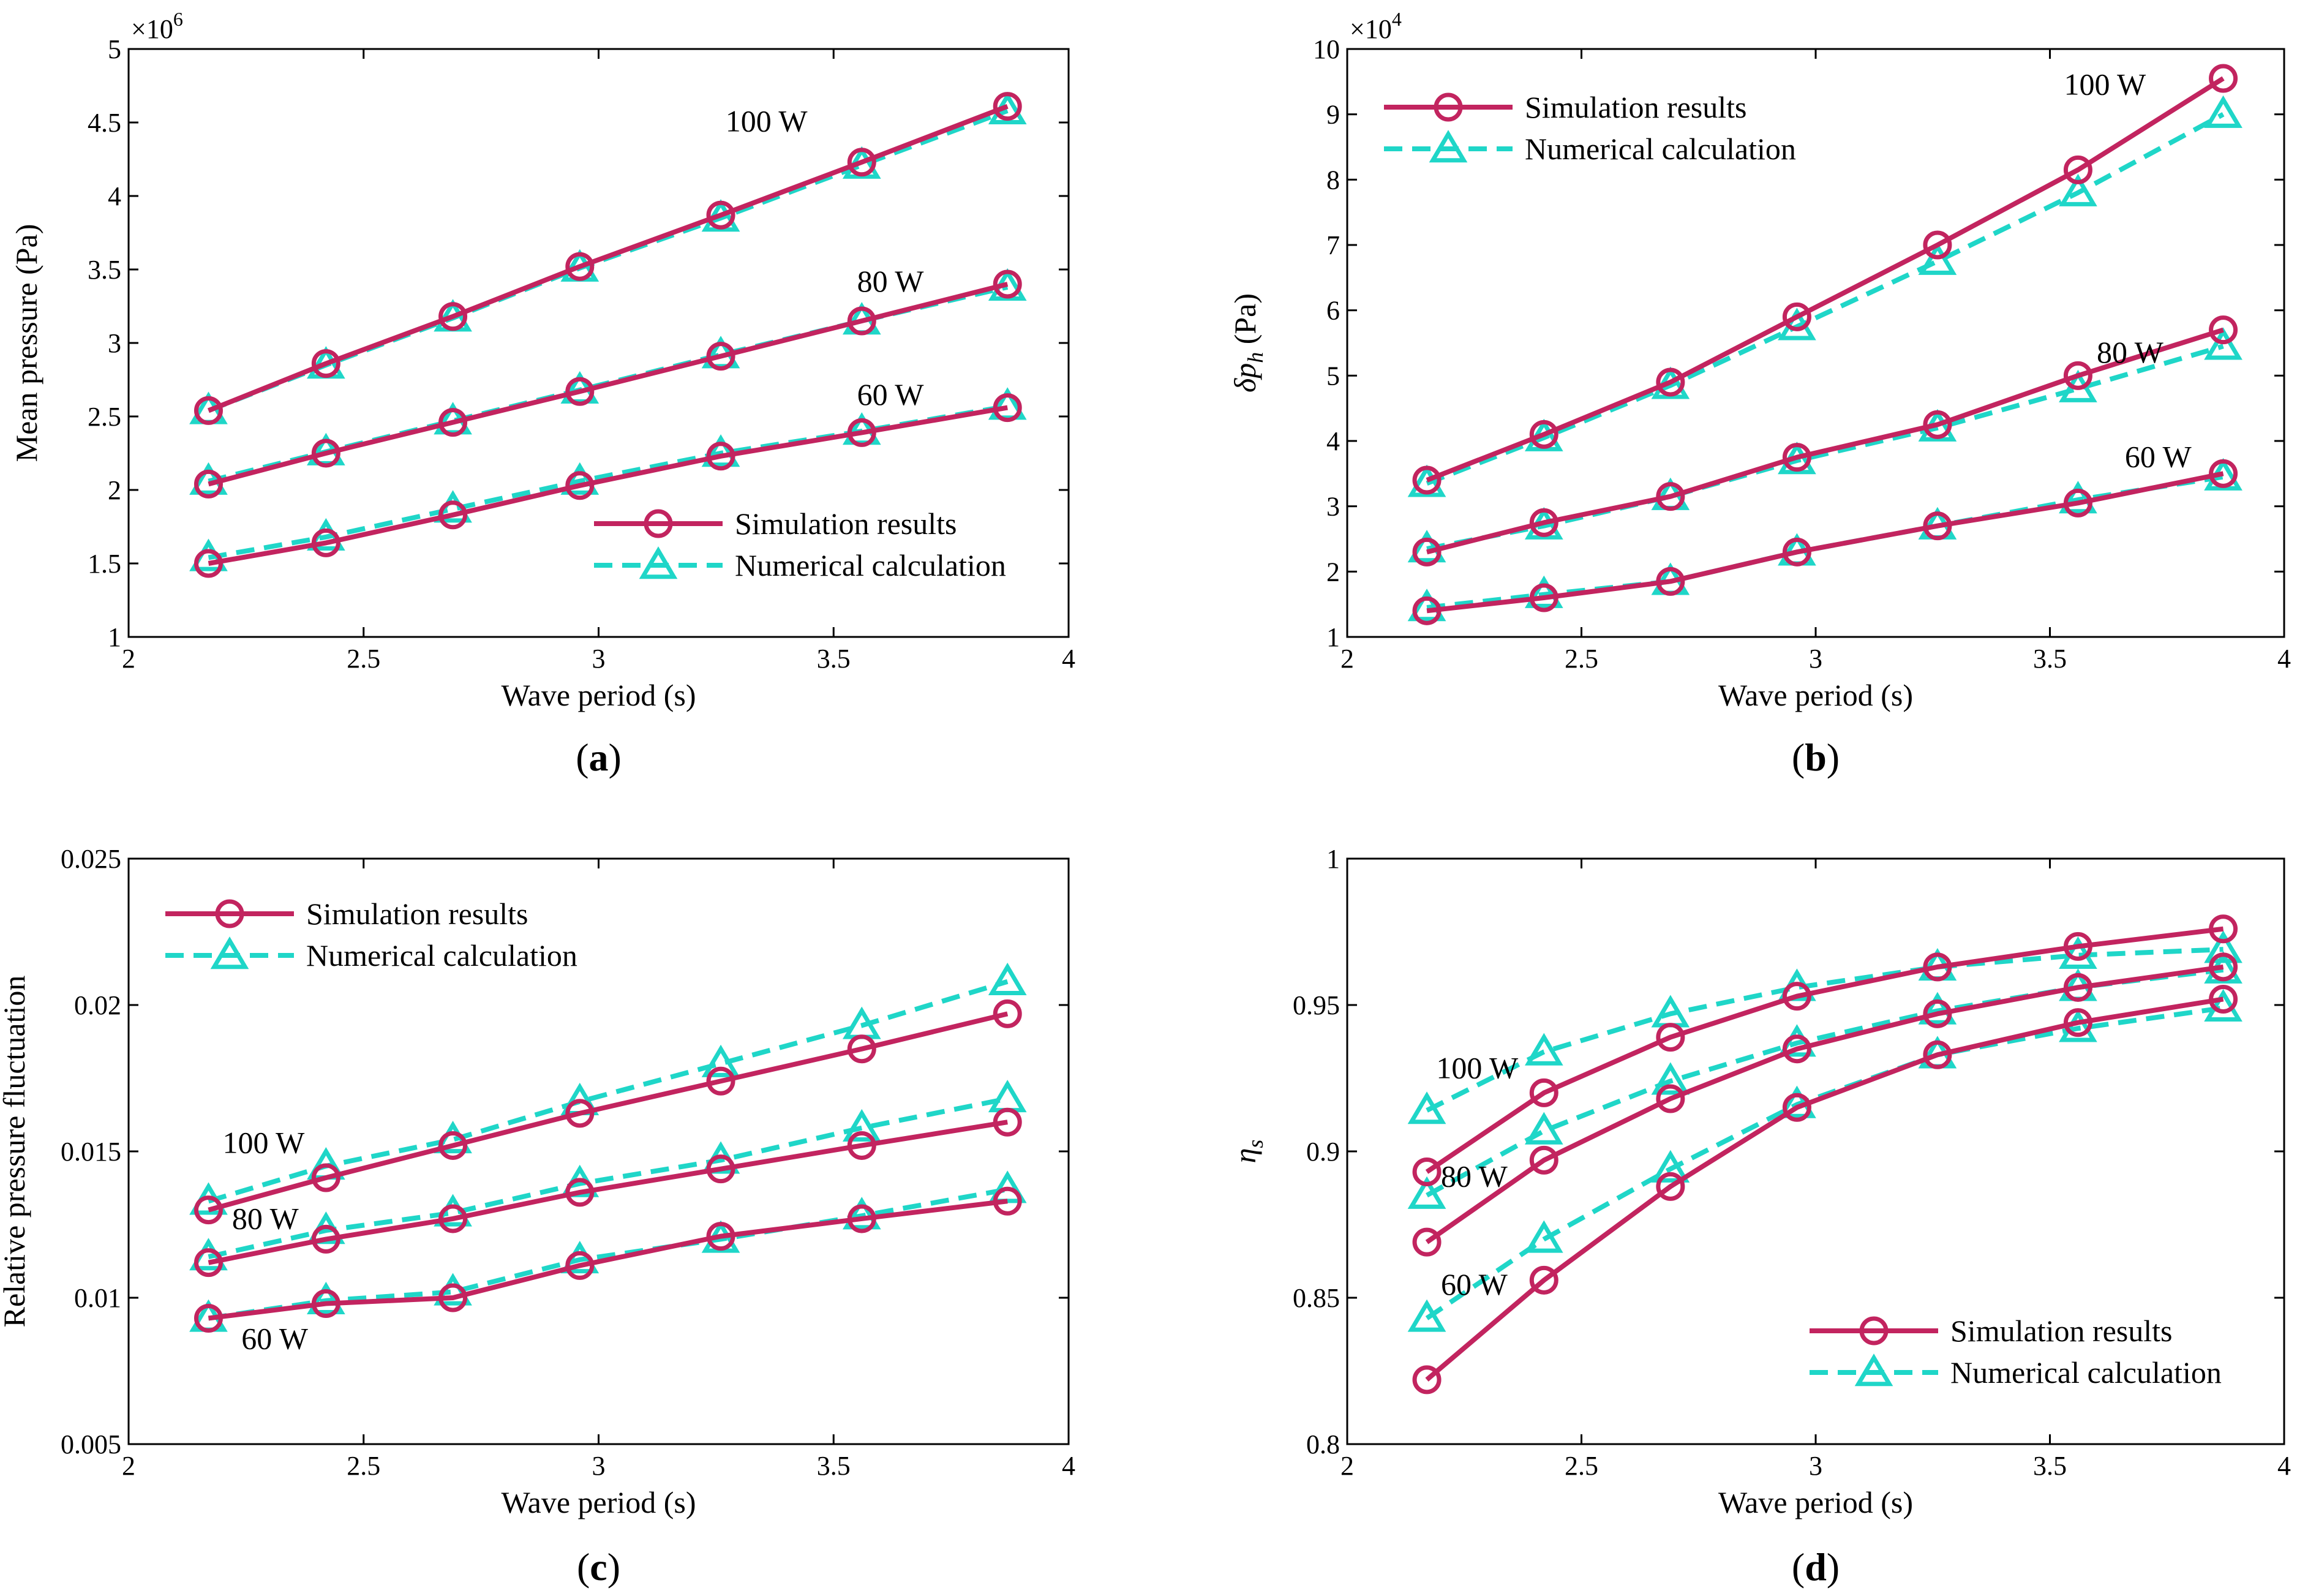 The width and height of the screenshot is (2297, 1596). What do you see at coordinates (2284, 1466) in the screenshot?
I see `x-tick-label: 4` at bounding box center [2284, 1466].